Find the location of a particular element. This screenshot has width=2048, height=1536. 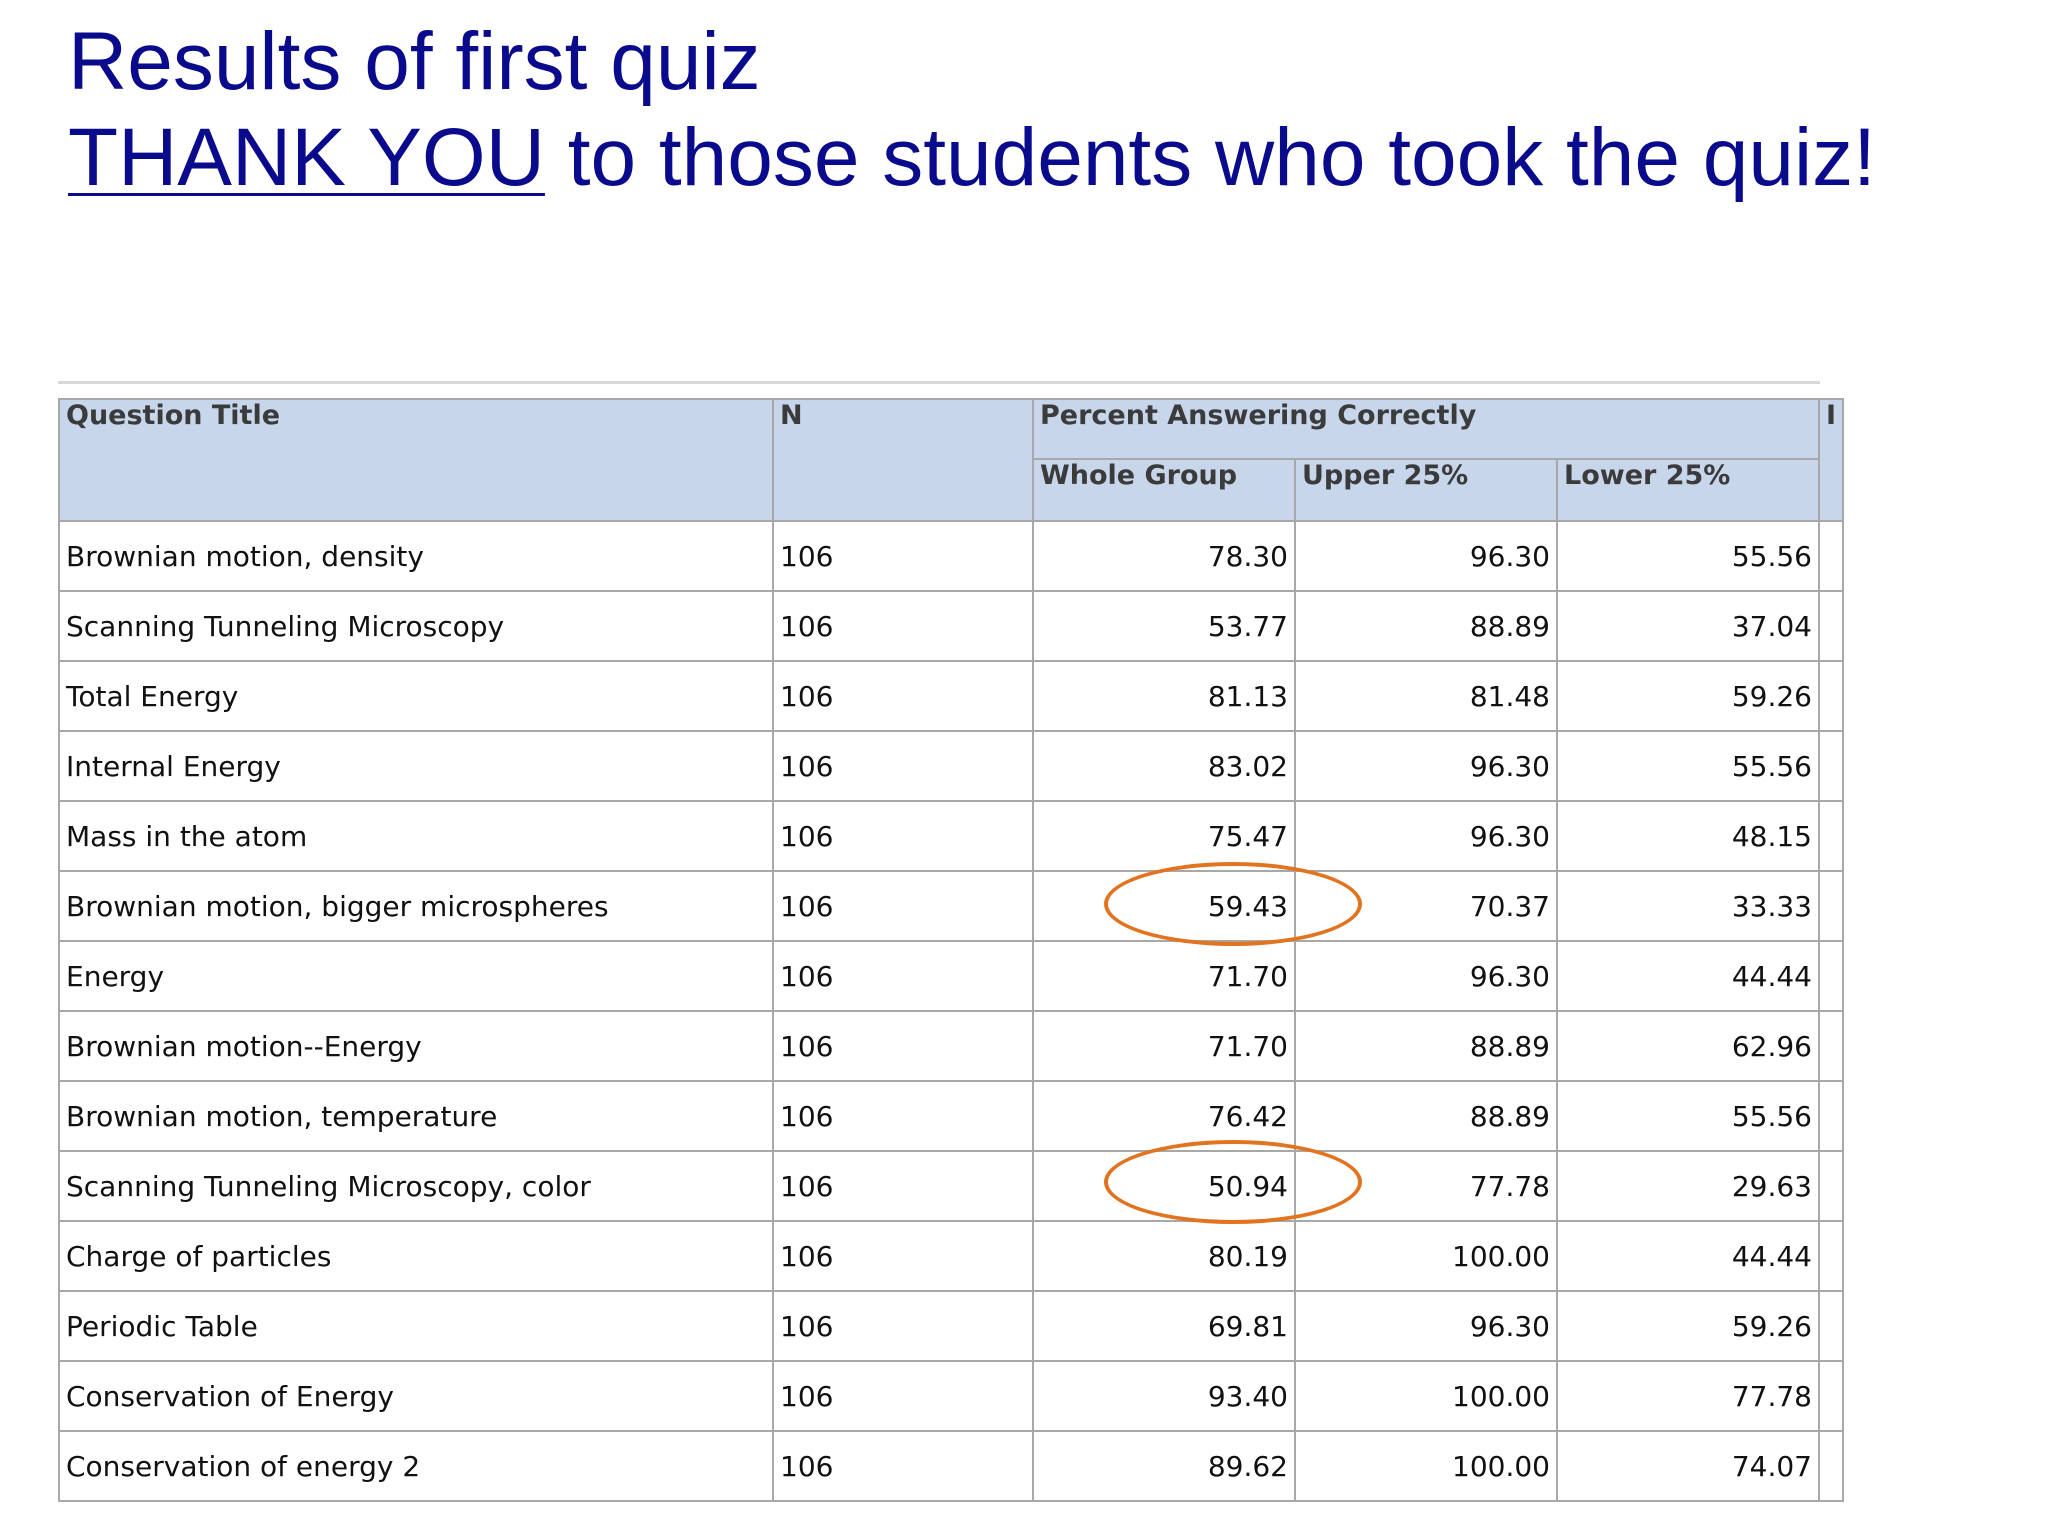

cell-question-title: Conservation of energy 2 is located at coordinates (416, 1466).